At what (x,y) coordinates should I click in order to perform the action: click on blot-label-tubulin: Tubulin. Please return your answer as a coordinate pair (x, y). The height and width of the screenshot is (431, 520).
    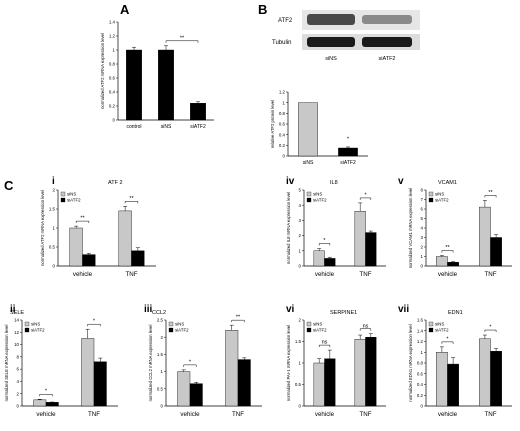
    Looking at the image, I should click on (281, 43).